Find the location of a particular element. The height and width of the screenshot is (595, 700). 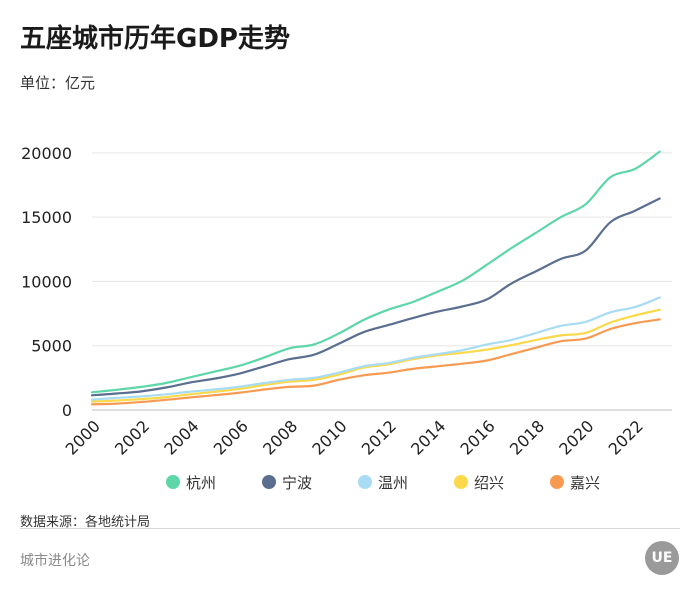

x-tick-label: 2002 is located at coordinates (132, 437).